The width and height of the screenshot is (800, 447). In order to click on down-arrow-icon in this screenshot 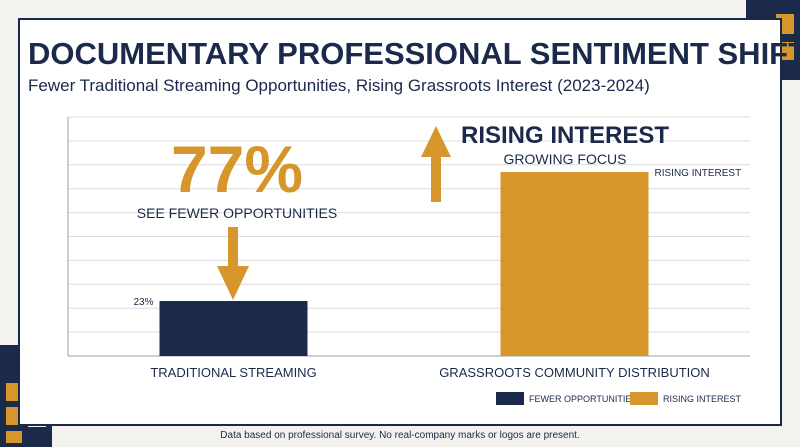, I will do `click(233, 263)`.